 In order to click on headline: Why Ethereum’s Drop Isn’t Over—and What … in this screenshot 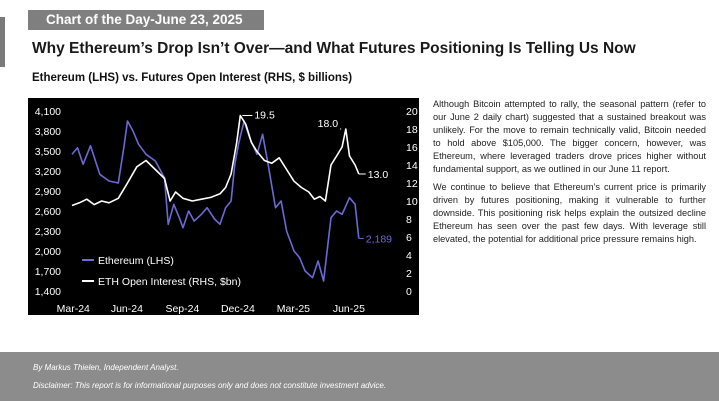, I will do `click(334, 48)`.